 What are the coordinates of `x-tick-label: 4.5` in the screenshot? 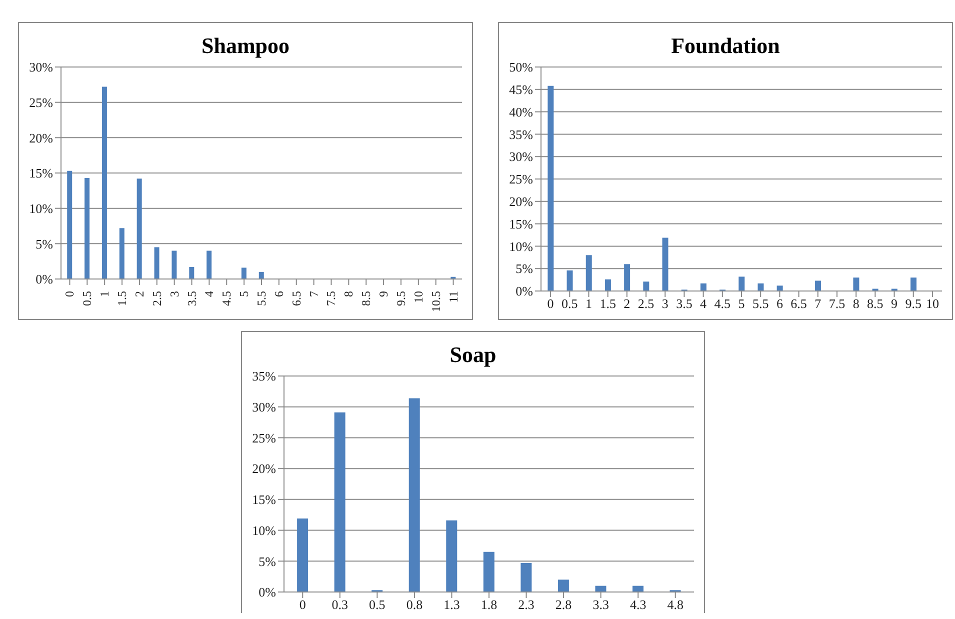 It's located at (722, 304).